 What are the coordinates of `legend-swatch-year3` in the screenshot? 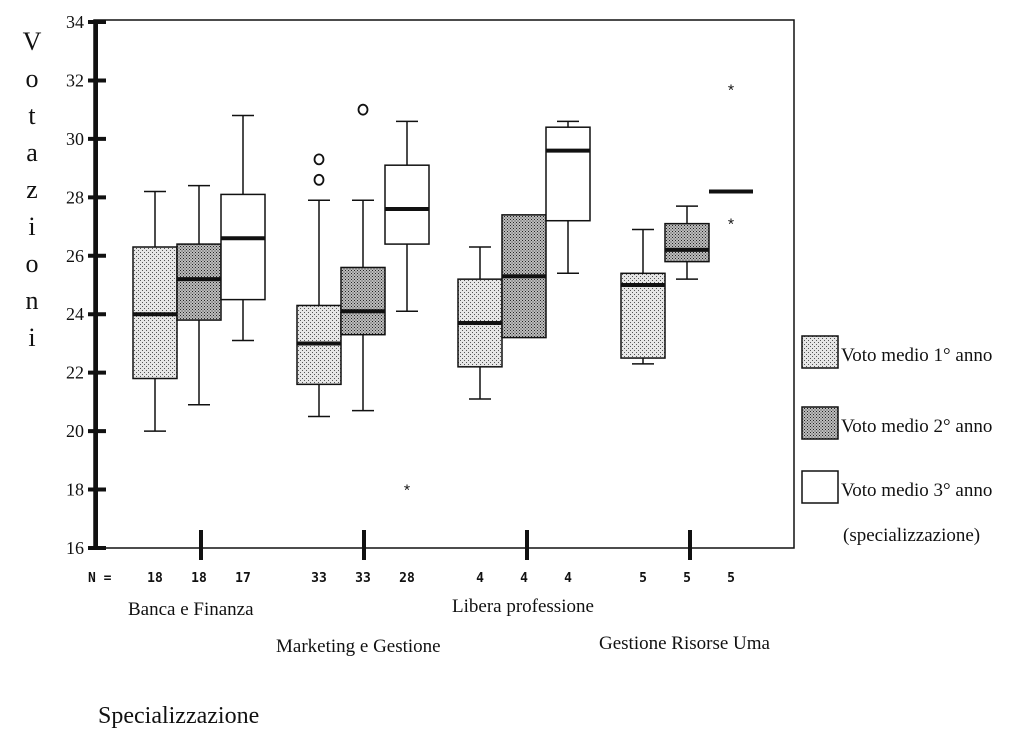 It's located at (820, 487).